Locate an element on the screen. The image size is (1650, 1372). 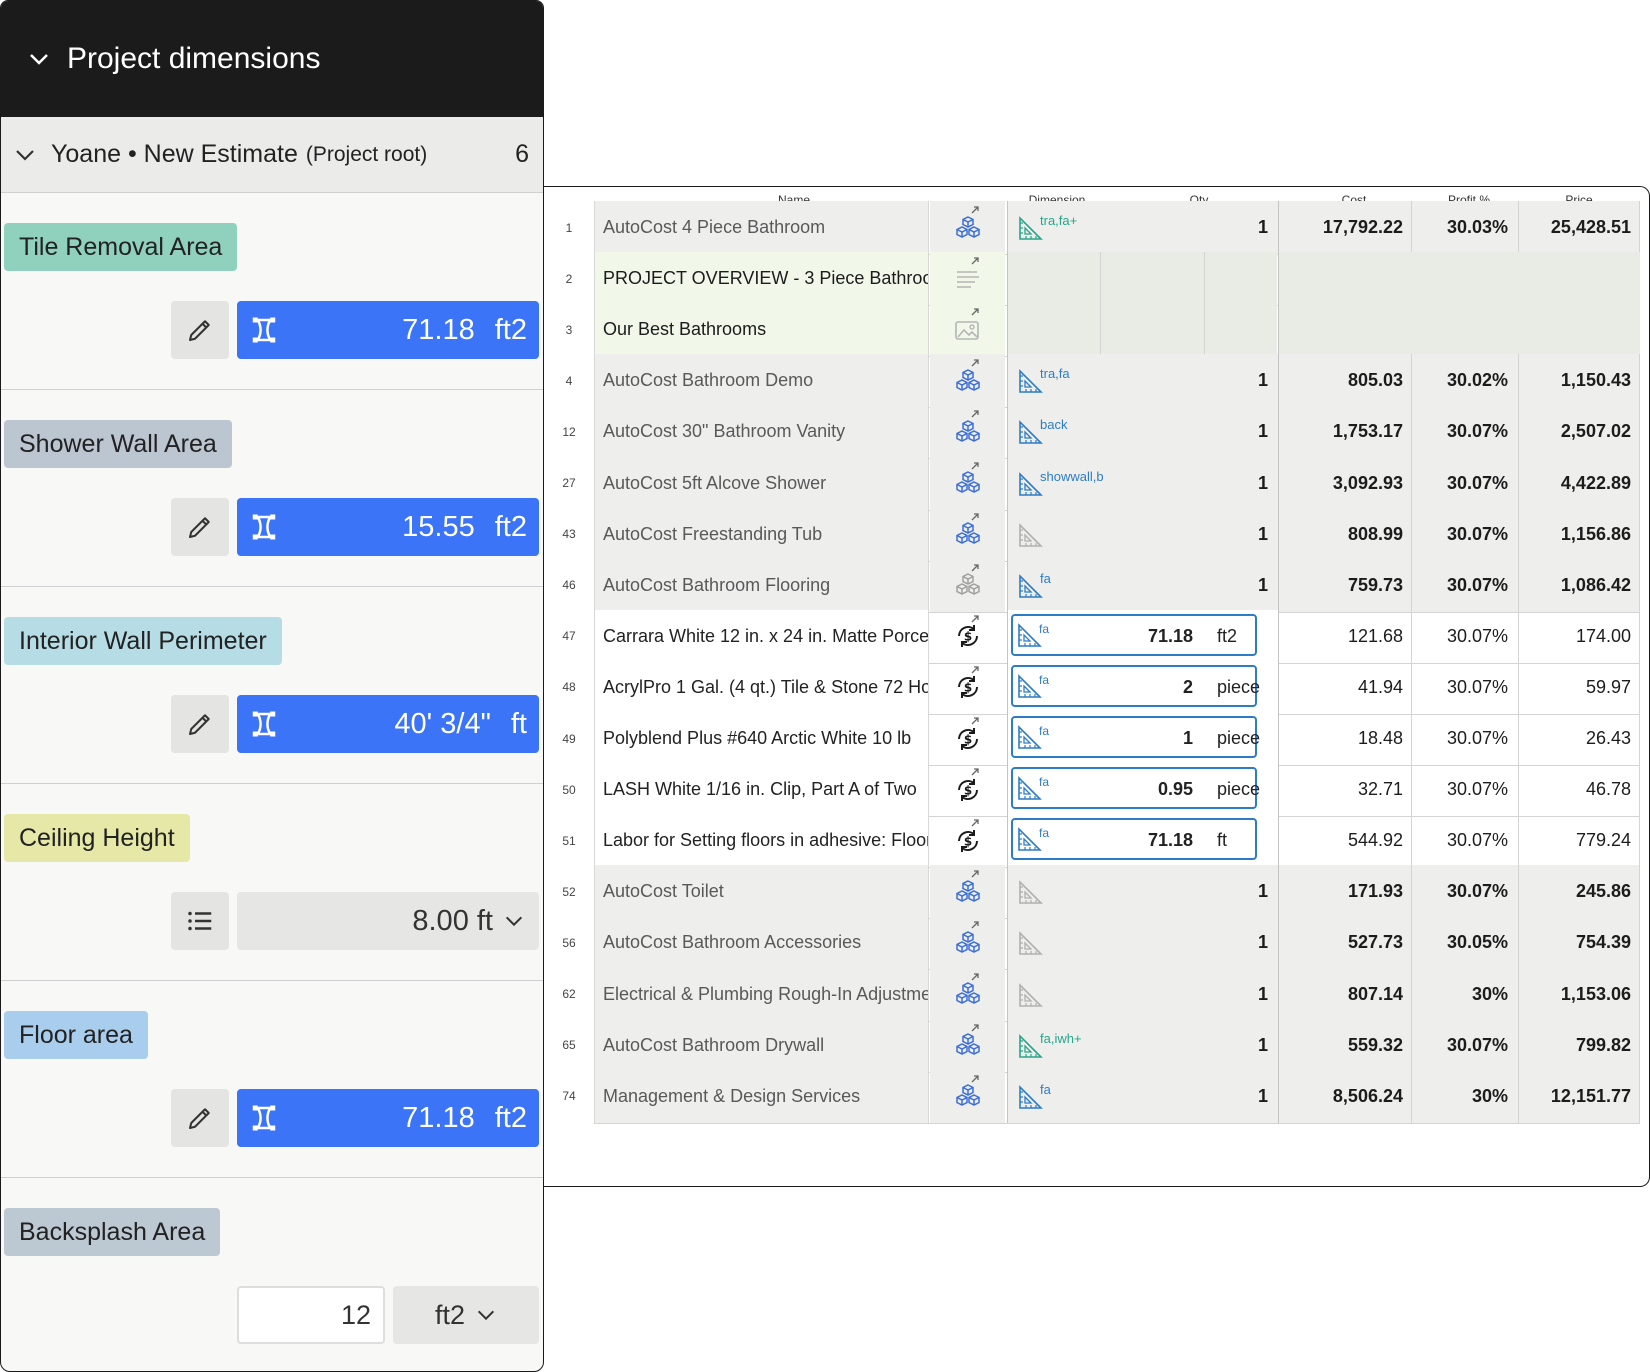
dimension-qty-input: fa 0.95 piece is located at coordinates (1135, 788).